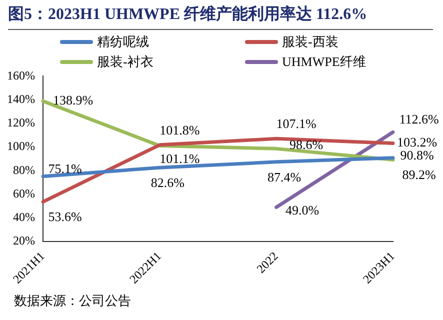 The height and width of the screenshot is (320, 443). I want to click on data-label: 103.2%, so click(417, 142).